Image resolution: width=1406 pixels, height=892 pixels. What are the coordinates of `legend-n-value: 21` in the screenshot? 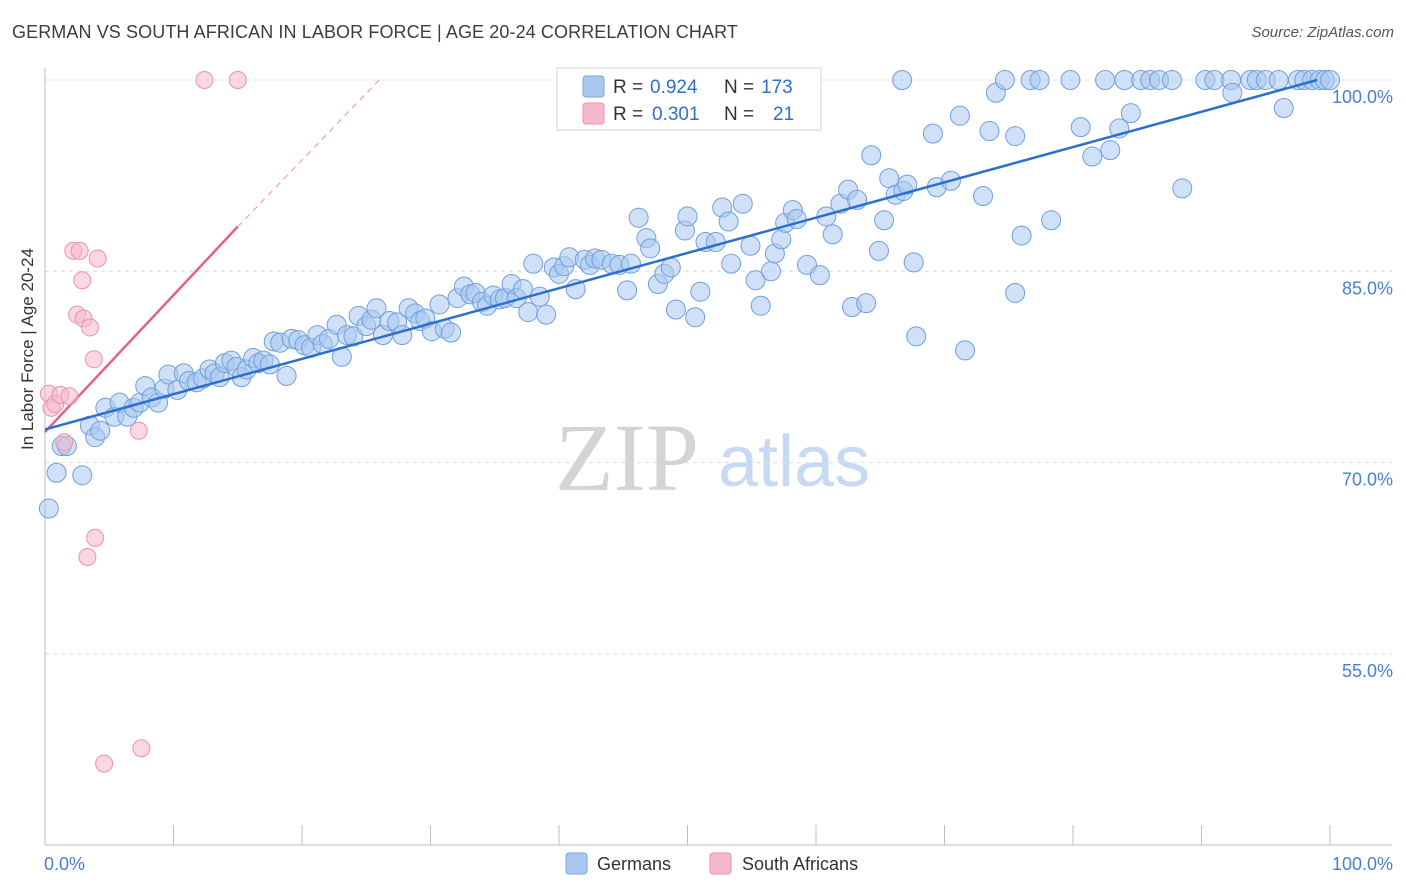 It's located at (783, 114).